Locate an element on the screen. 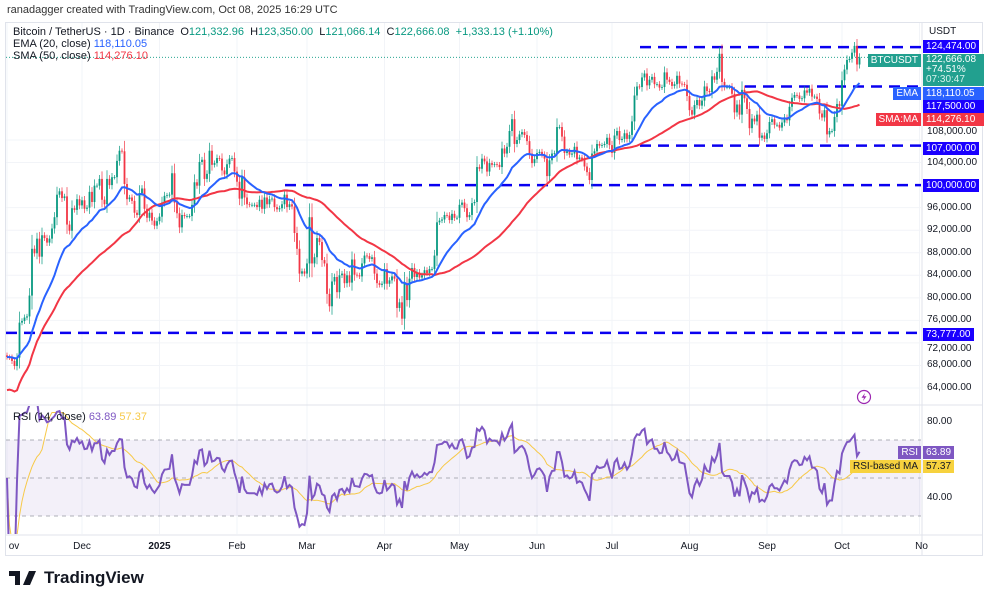 The height and width of the screenshot is (600, 988). ema-tag: EMA is located at coordinates (907, 93).